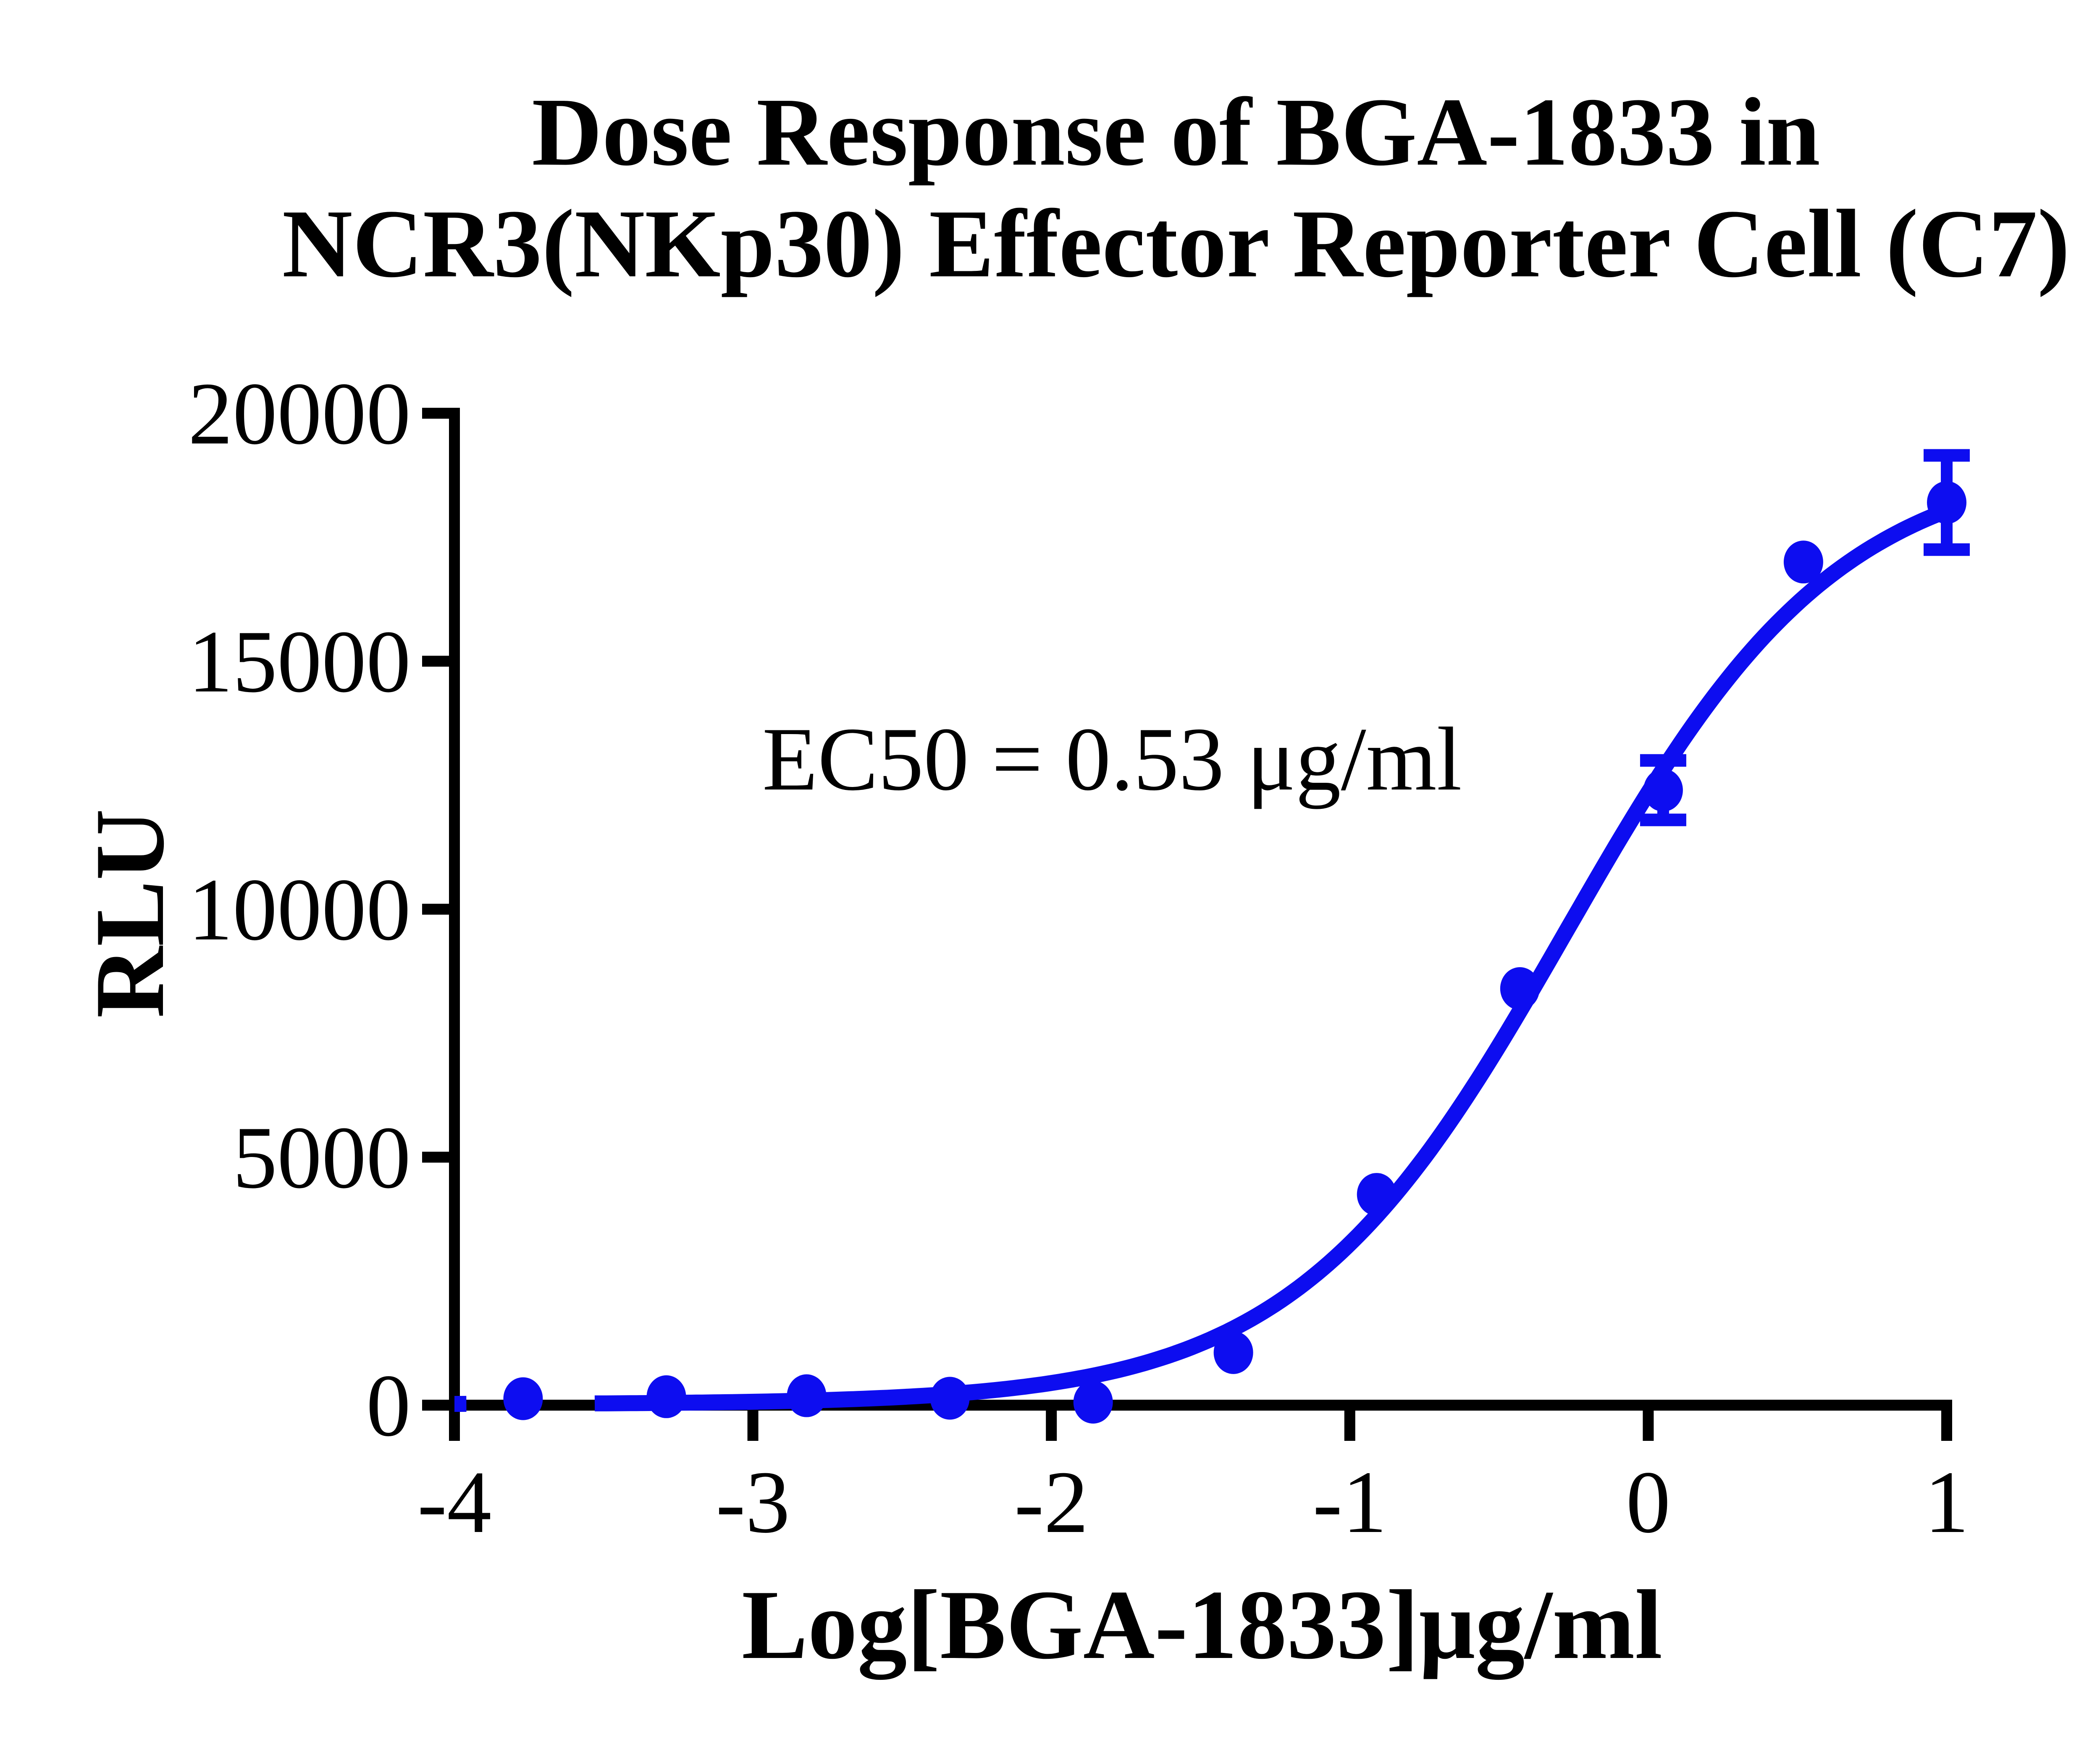  Describe the element at coordinates (322, 1157) in the screenshot. I see `y-tick-label: 5000` at that location.